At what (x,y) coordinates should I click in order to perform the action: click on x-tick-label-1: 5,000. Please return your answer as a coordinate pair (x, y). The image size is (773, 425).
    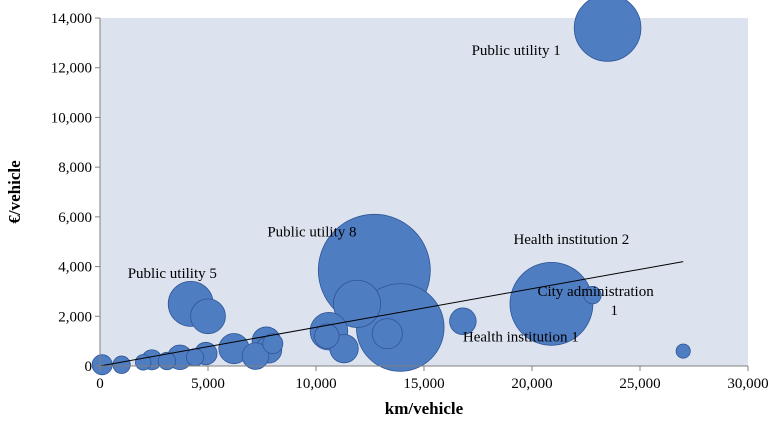
    Looking at the image, I should click on (208, 384).